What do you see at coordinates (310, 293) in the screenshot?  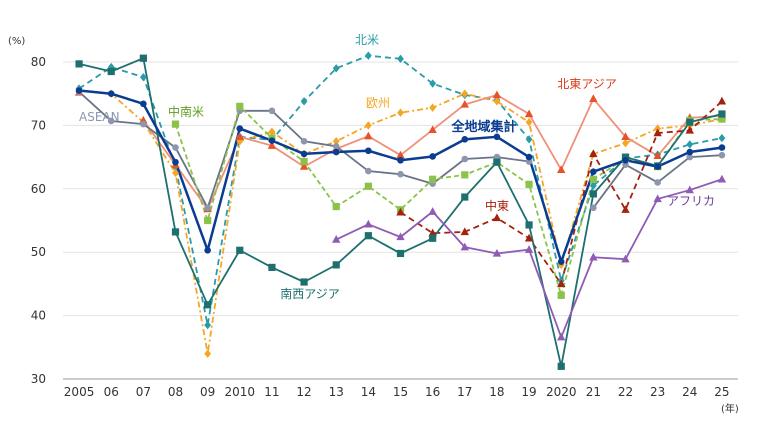 I see `series-name-label: 南西アジア` at bounding box center [310, 293].